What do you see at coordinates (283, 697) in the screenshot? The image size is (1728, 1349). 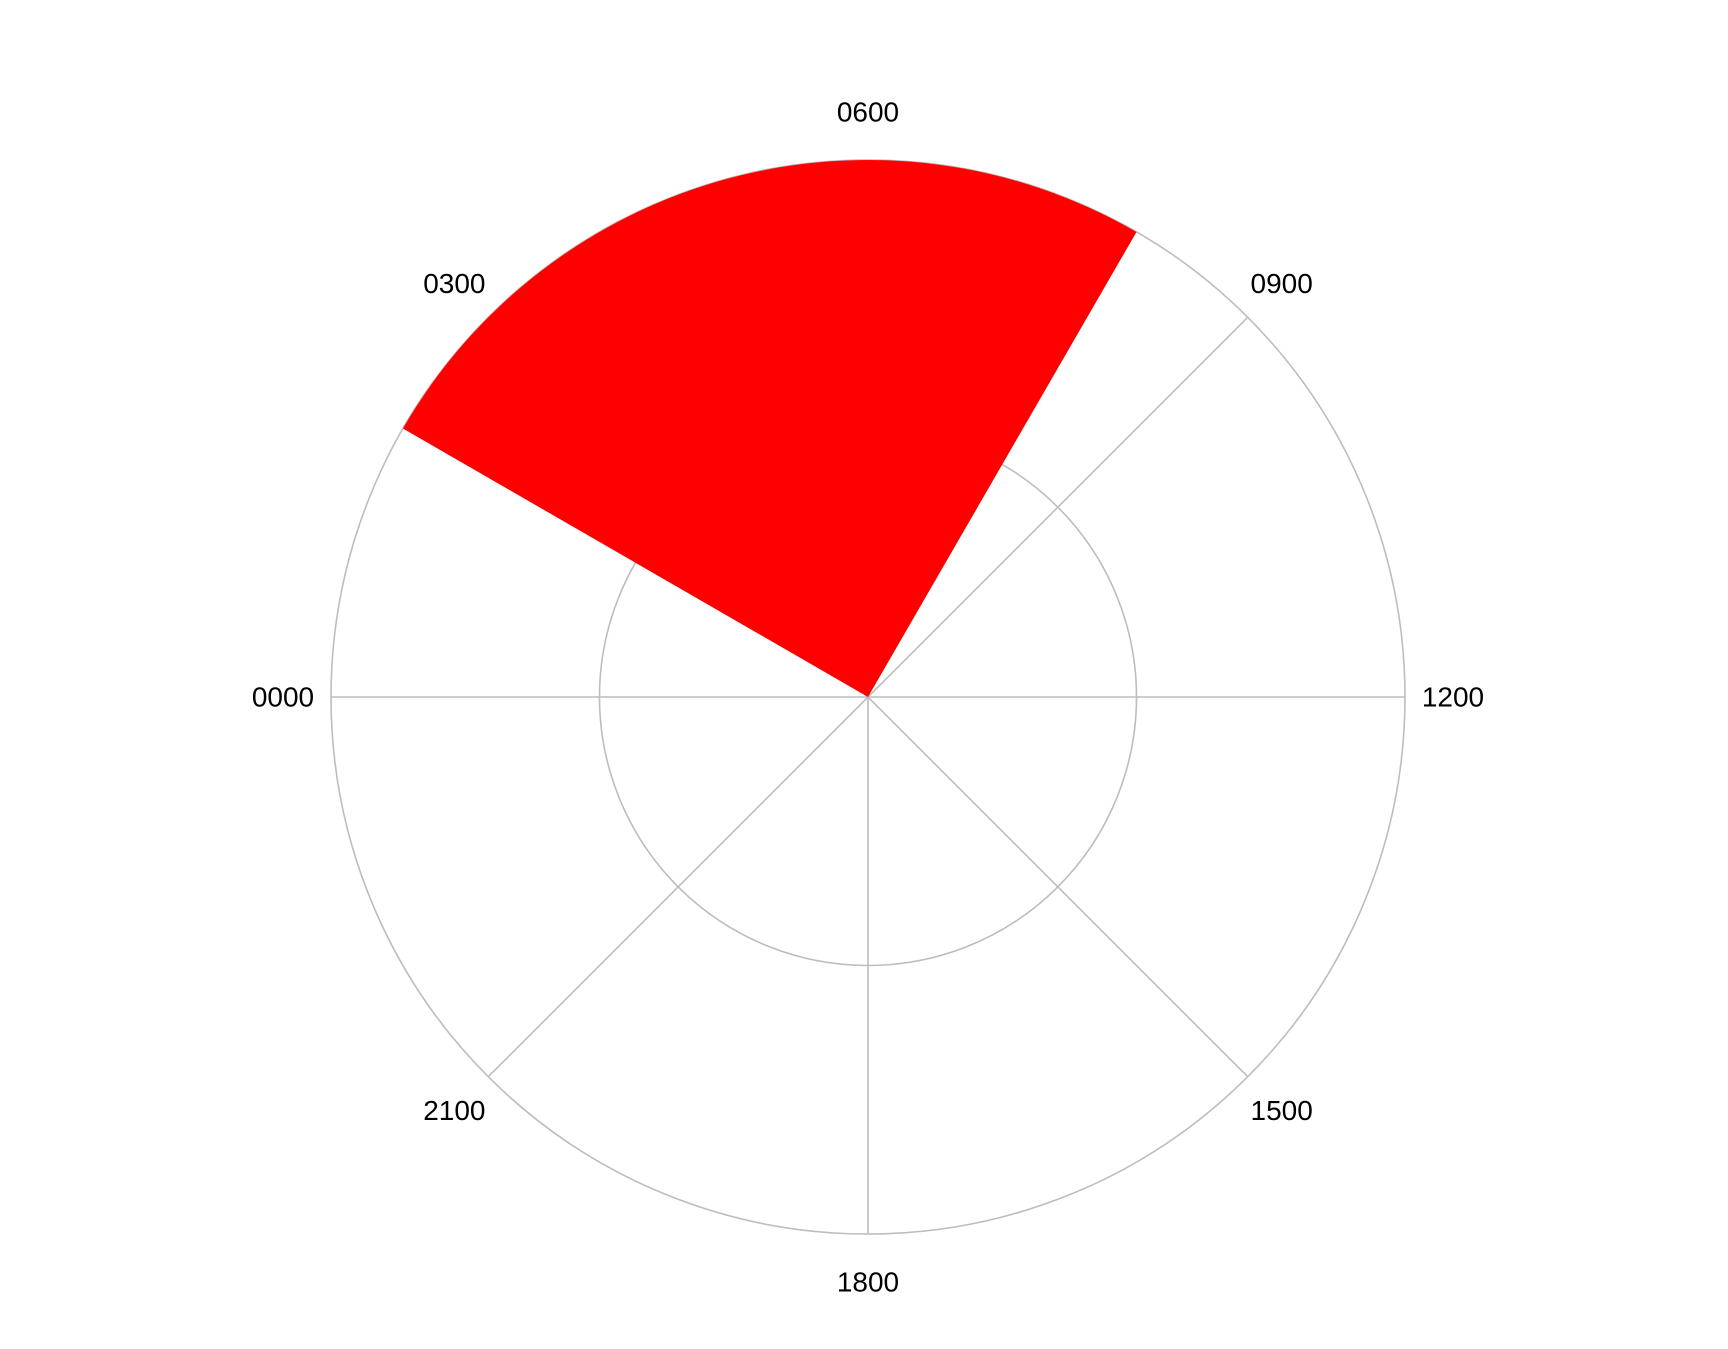 I see `theta-tick-label-0000: 0000` at bounding box center [283, 697].